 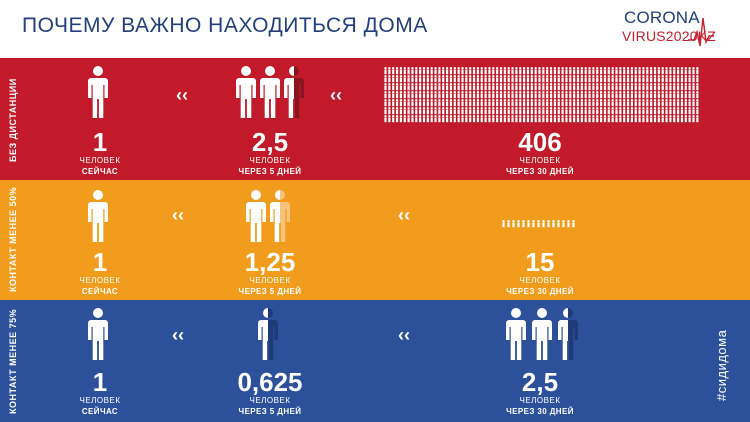 I want to click on col-30-days: 15 ЧЕЛОВЕК ЧЕРЕЗ 30 ДНЕЙ, so click(x=540, y=272).